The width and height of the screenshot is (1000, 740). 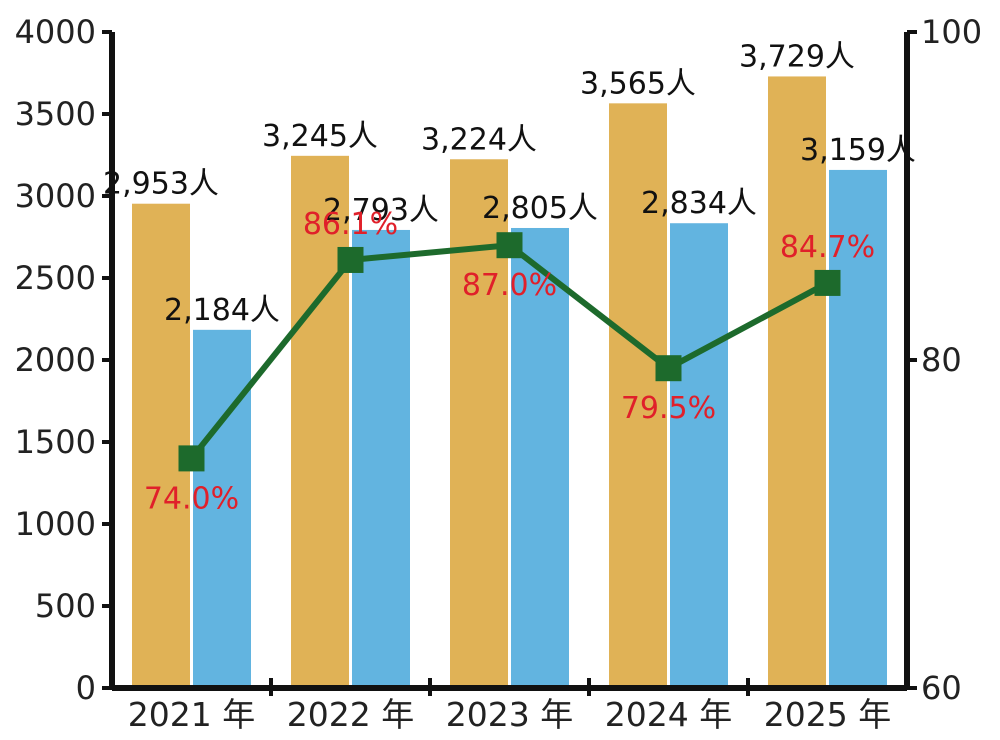 I want to click on y-right-tick-60: 60, so click(x=941, y=688).